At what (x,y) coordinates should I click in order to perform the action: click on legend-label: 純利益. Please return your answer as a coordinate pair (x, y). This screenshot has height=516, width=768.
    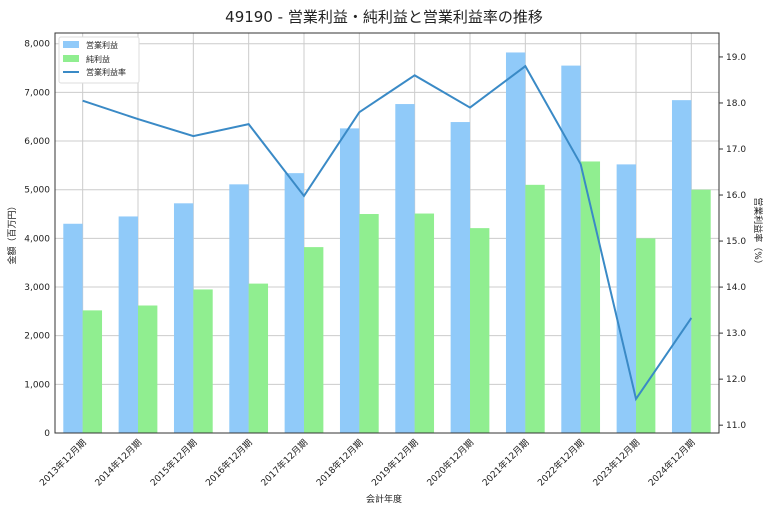
    Looking at the image, I should click on (98, 59).